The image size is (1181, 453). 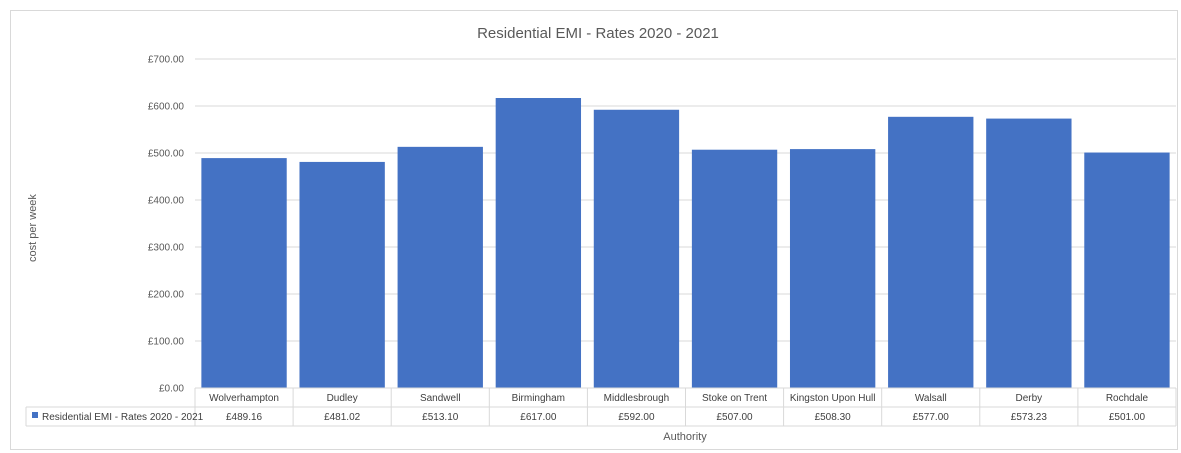 What do you see at coordinates (1029, 398) in the screenshot?
I see `category-label: Derby` at bounding box center [1029, 398].